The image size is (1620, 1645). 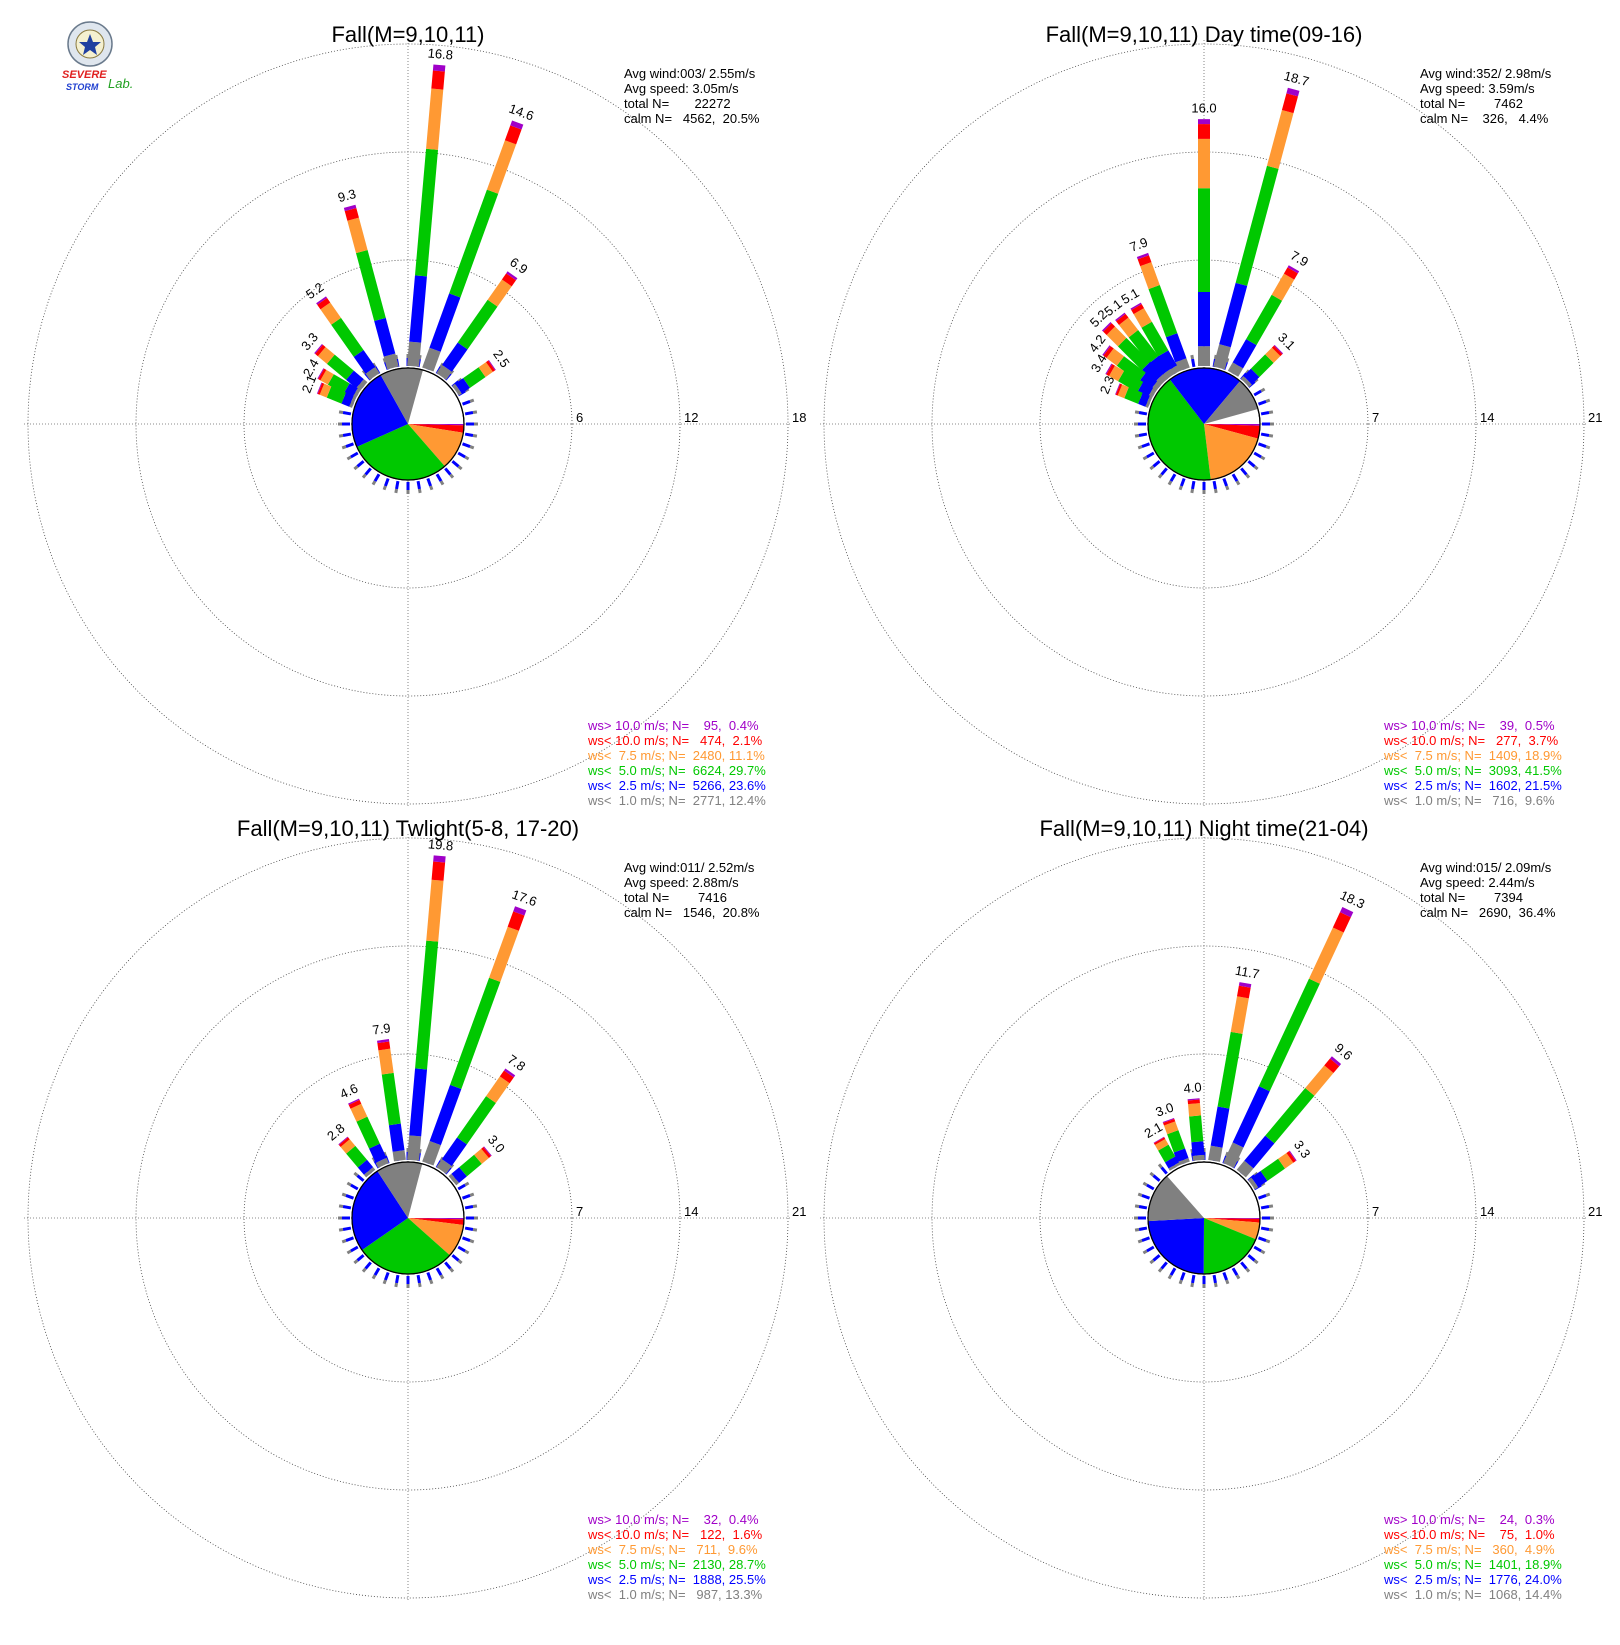 What do you see at coordinates (97, 57) in the screenshot?
I see `logo: SEVERE STORM Lab.` at bounding box center [97, 57].